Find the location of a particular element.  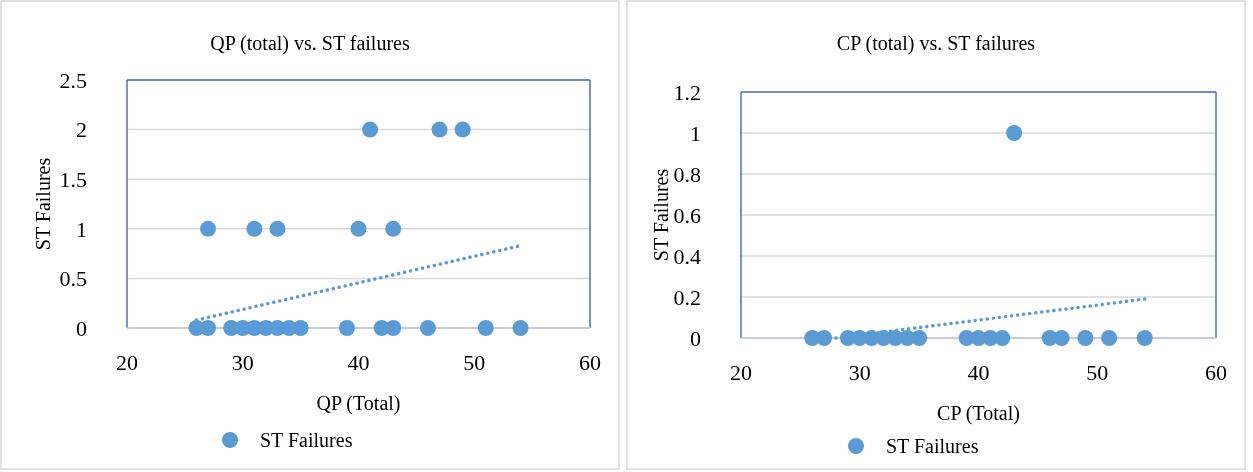

y-tick-label: 0.4 is located at coordinates (687, 256).